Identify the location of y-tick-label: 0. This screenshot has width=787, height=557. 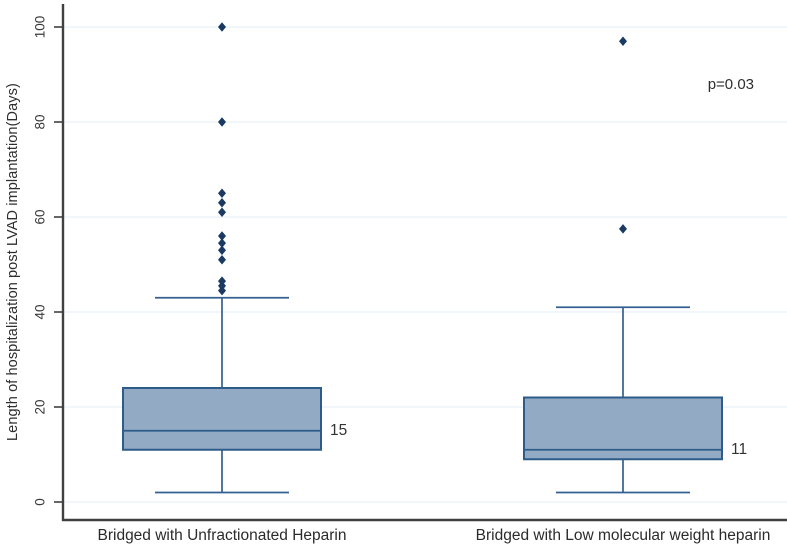
(40, 502).